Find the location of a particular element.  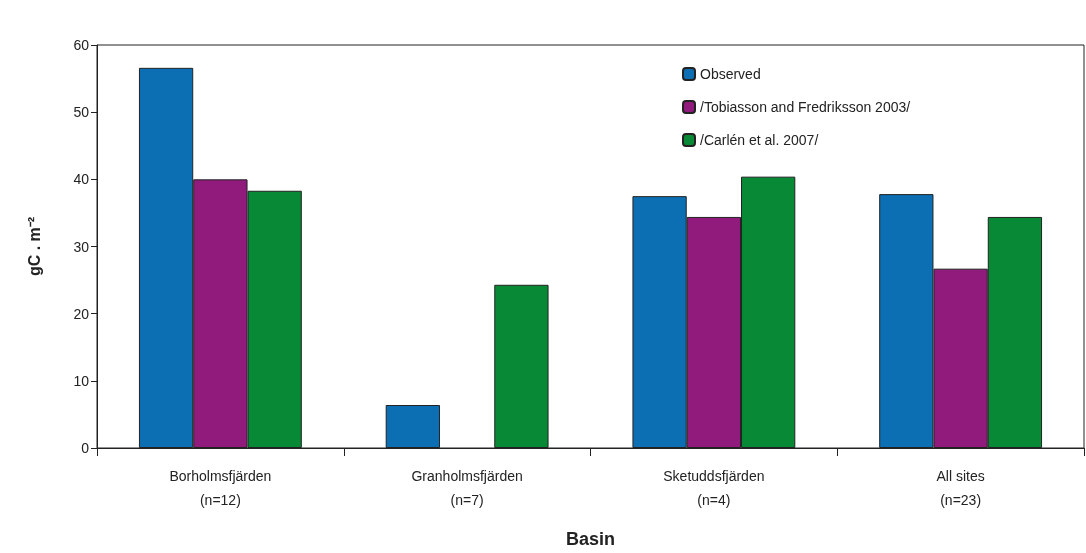

y-tick-label: 40 is located at coordinates (81, 179).